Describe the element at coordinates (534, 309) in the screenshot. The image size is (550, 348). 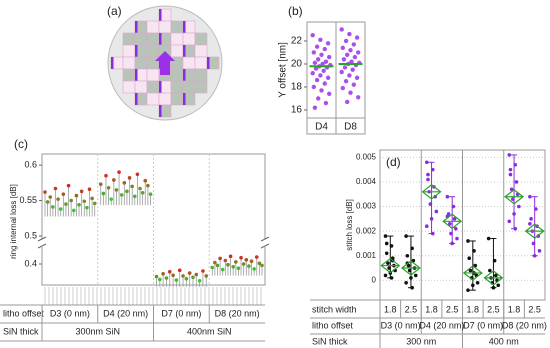
I see `x-tick-label: 2.5` at that location.